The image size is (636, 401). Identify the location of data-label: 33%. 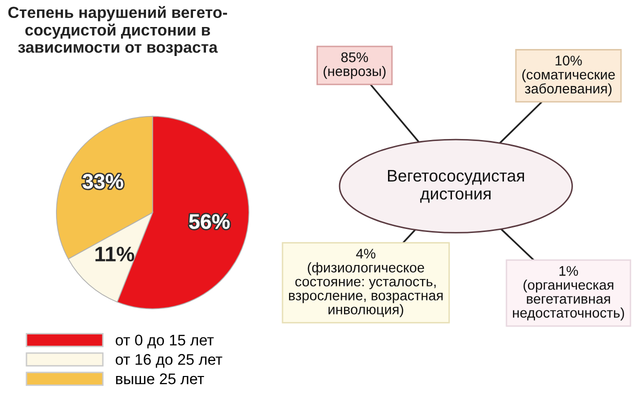
(103, 181).